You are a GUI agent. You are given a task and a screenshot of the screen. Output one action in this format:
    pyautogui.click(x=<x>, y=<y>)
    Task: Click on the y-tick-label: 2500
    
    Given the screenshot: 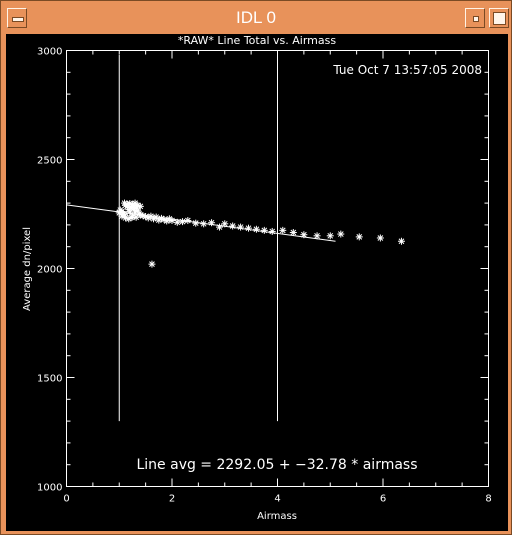 What is the action you would take?
    pyautogui.click(x=49, y=161)
    